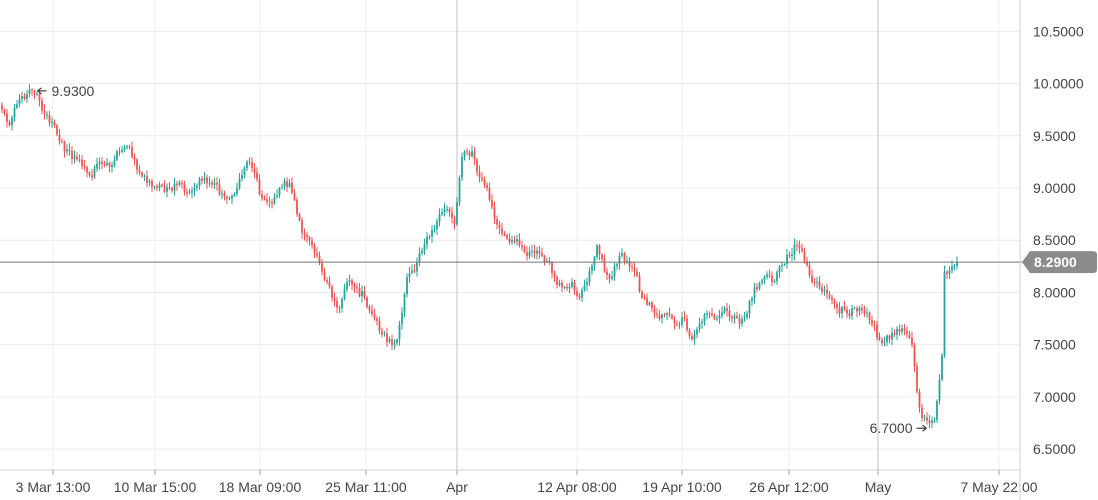  What do you see at coordinates (1054, 345) in the screenshot?
I see `y-tick-label: 7.5000` at bounding box center [1054, 345].